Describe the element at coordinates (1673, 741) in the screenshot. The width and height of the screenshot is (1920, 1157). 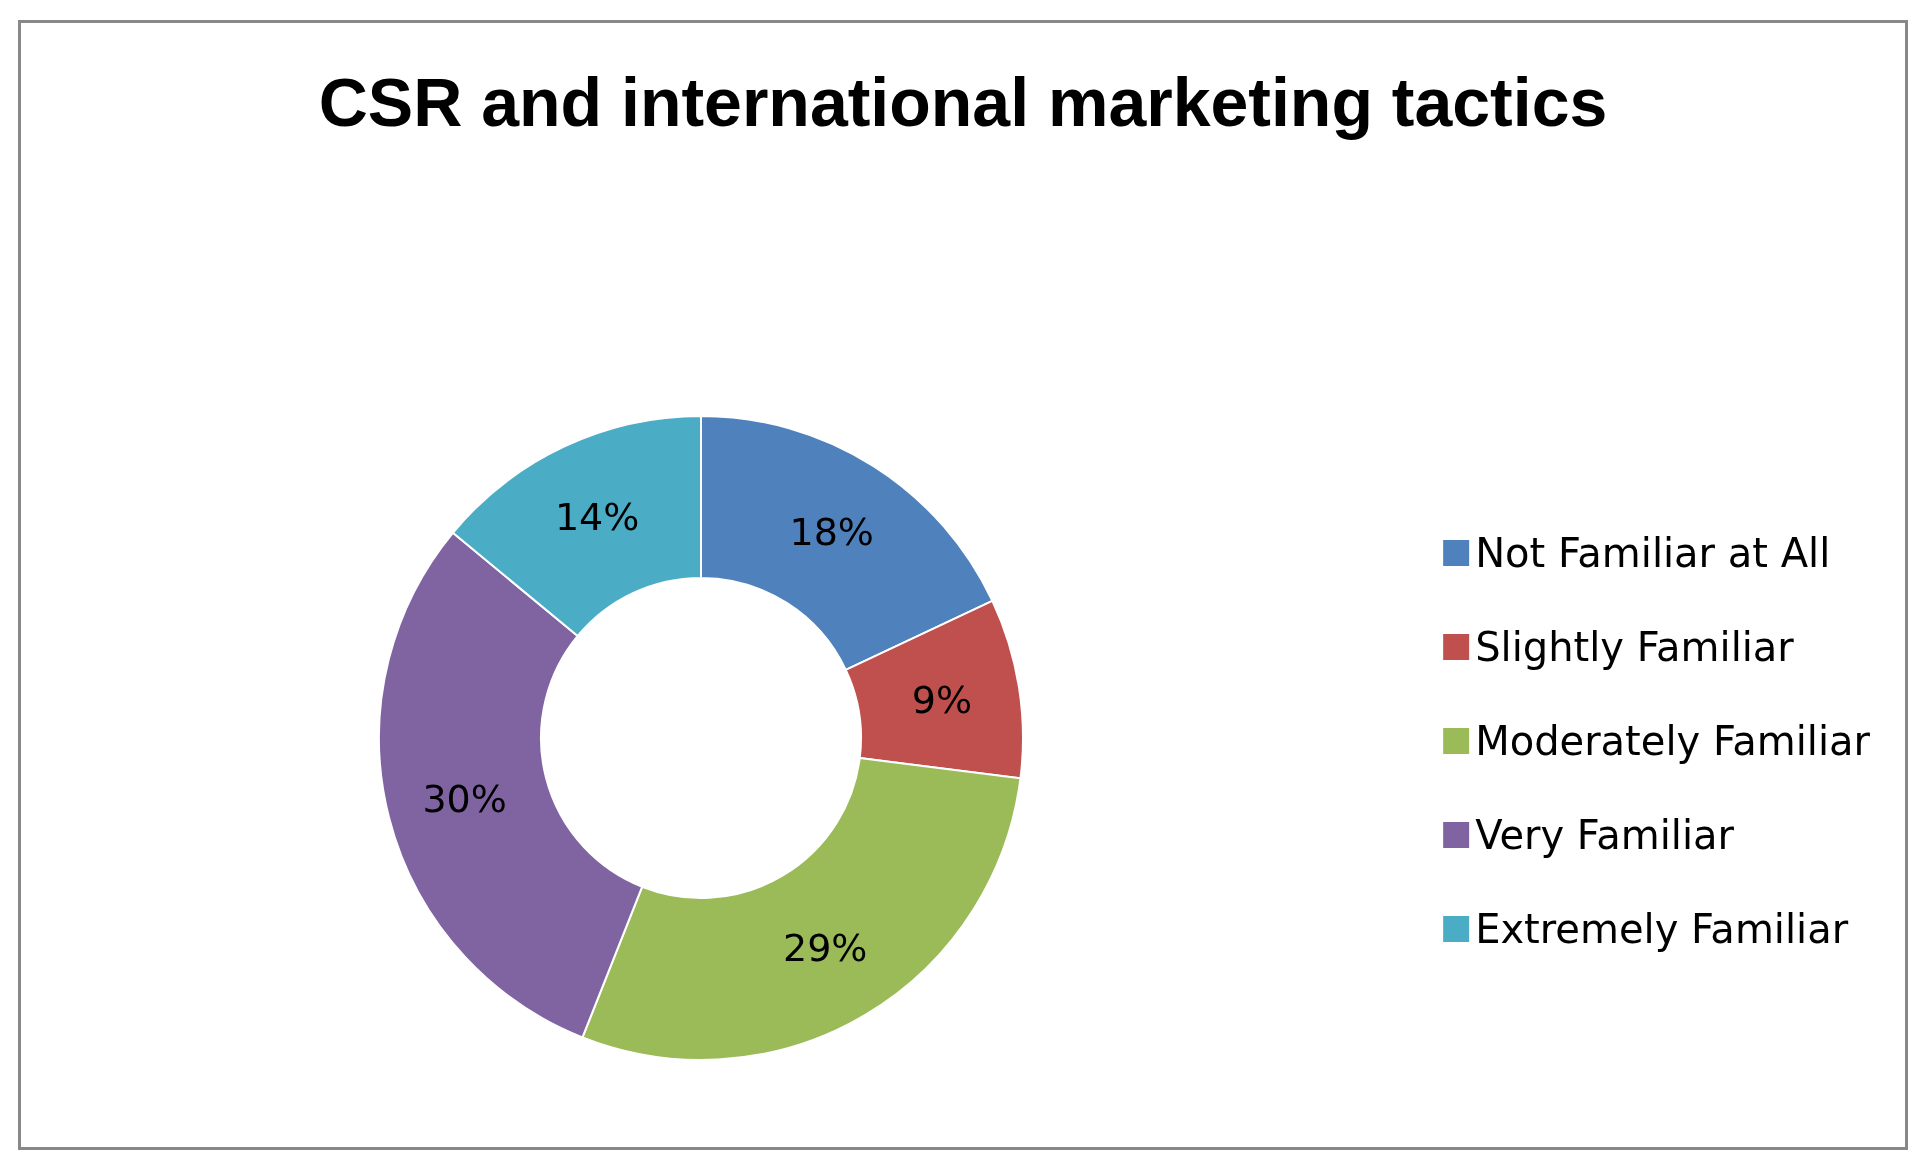
I see `legend-label: Moderately Familiar` at that location.